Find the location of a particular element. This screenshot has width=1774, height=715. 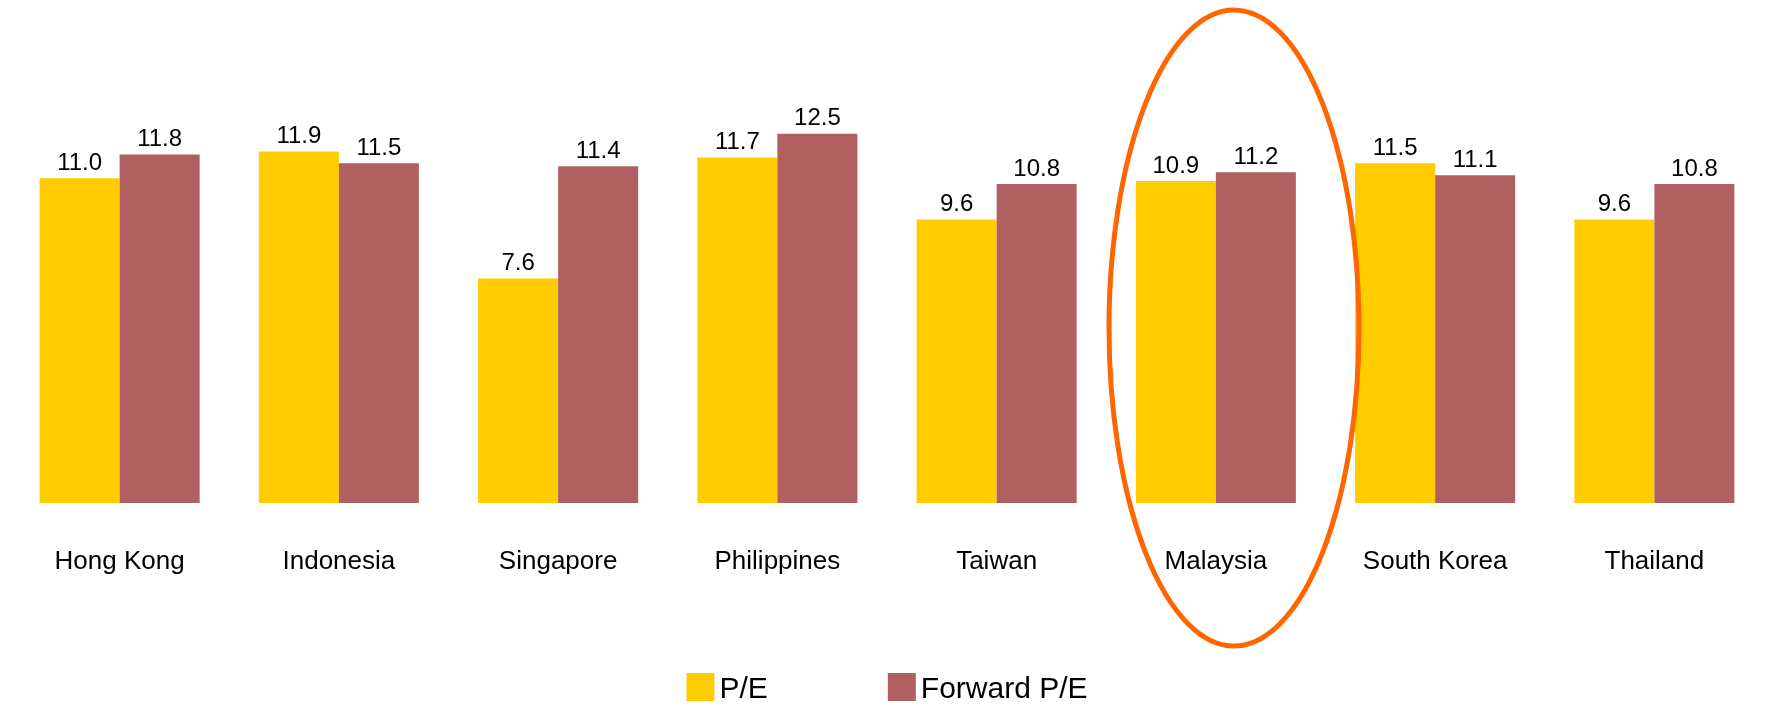

data-label: 11.2 is located at coordinates (1256, 155).